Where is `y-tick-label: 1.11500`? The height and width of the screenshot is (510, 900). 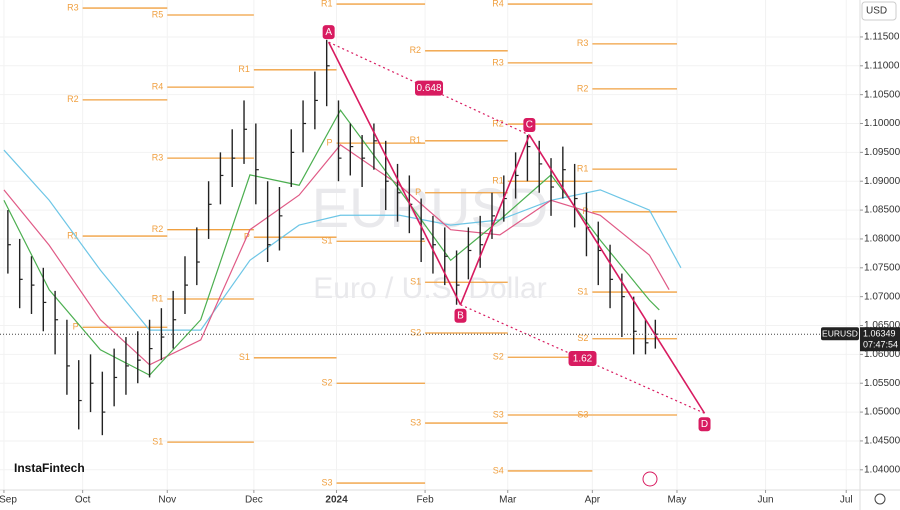
y-tick-label: 1.11500 is located at coordinates (882, 37).